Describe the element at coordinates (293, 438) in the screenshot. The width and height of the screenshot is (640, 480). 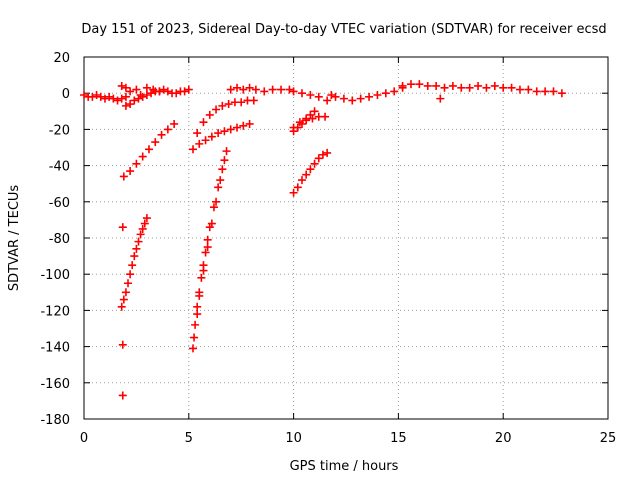
I see `x-tick-label: 10` at that location.